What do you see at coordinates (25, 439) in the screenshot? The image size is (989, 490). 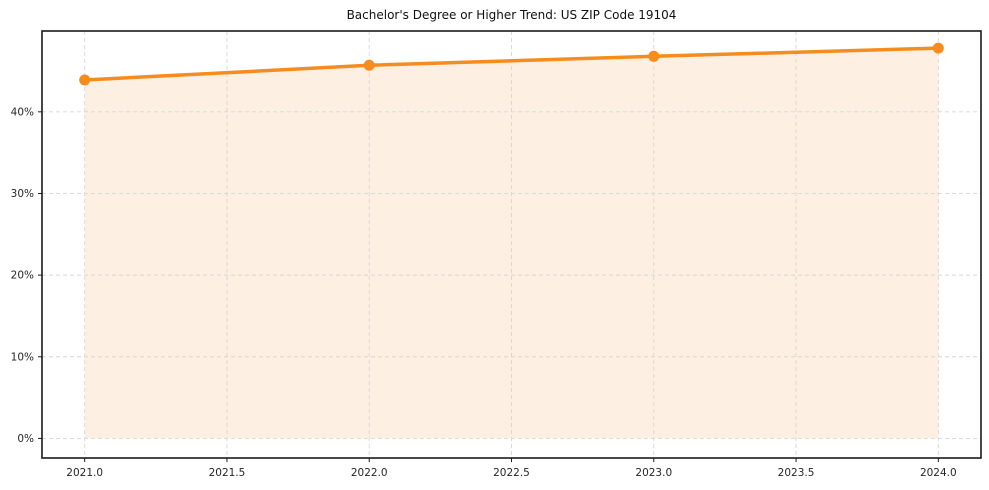 I see `y-tick-label: 0%` at bounding box center [25, 439].